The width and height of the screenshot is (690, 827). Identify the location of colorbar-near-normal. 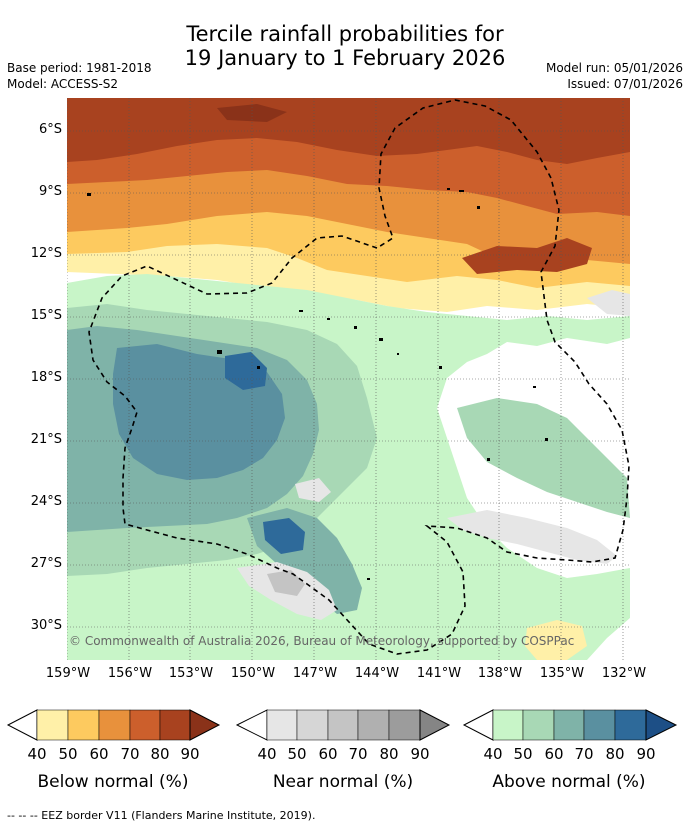
(343, 725).